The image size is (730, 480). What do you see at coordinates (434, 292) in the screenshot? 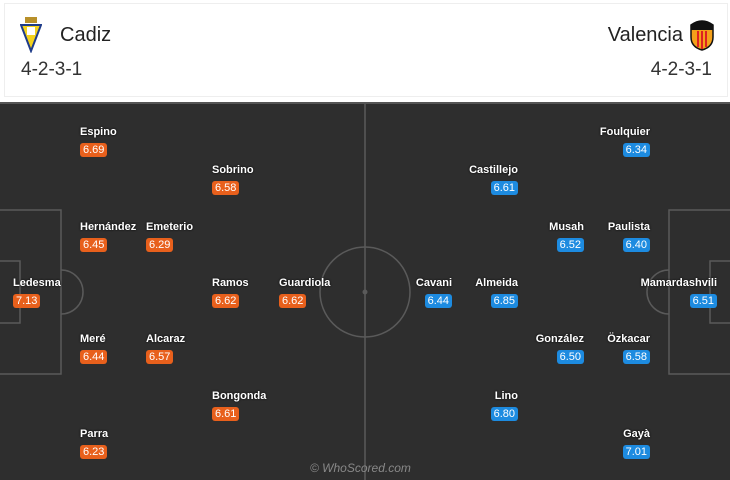
I see `away-player: Cavani 6.44` at bounding box center [434, 292].